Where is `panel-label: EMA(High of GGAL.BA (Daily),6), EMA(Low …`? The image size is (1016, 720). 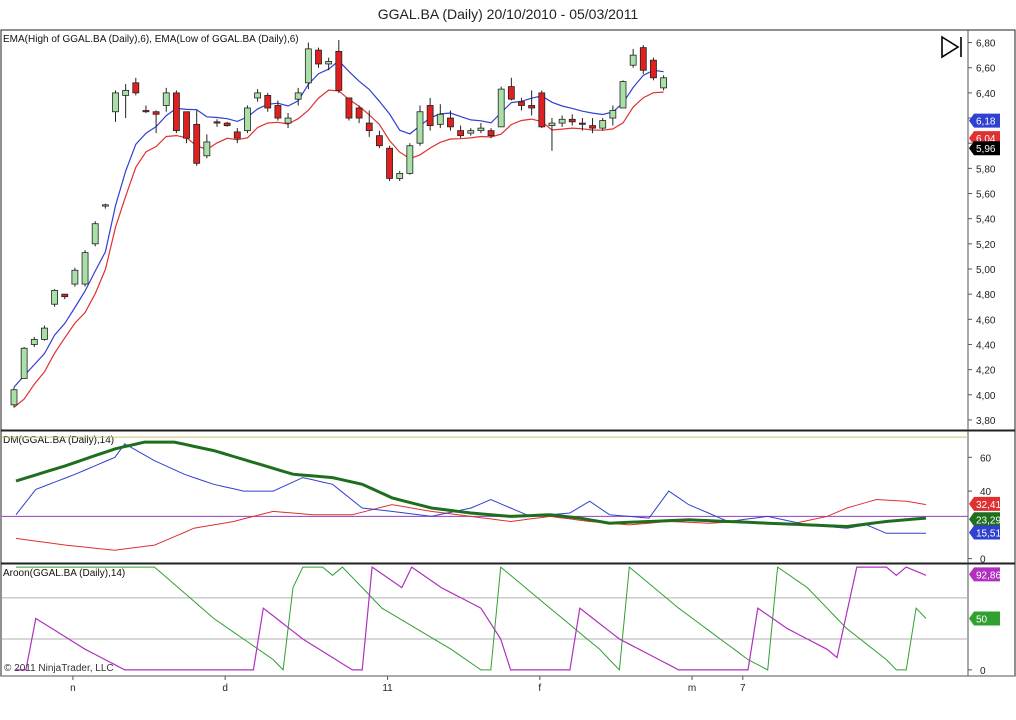
panel-label: EMA(High of GGAL.BA (Daily),6), EMA(Low … is located at coordinates (151, 39).